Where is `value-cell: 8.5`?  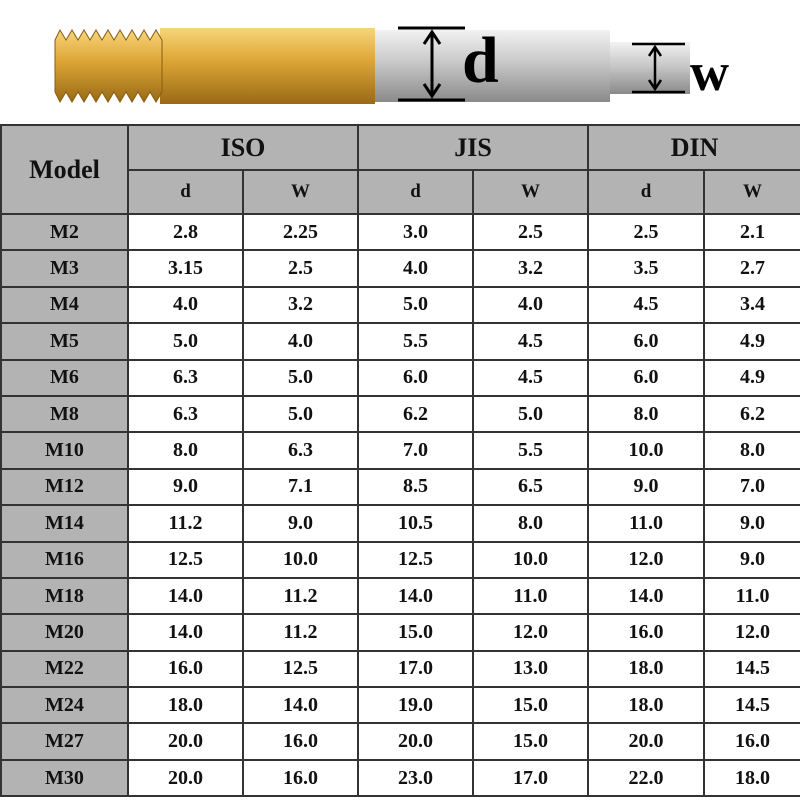 value-cell: 8.5 is located at coordinates (415, 487).